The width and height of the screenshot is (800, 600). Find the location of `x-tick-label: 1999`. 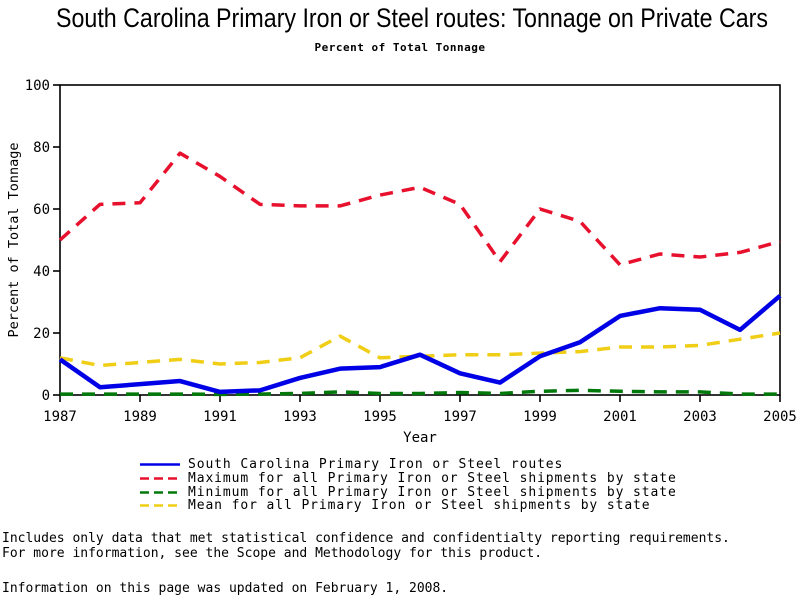

x-tick-label: 1999 is located at coordinates (540, 417).